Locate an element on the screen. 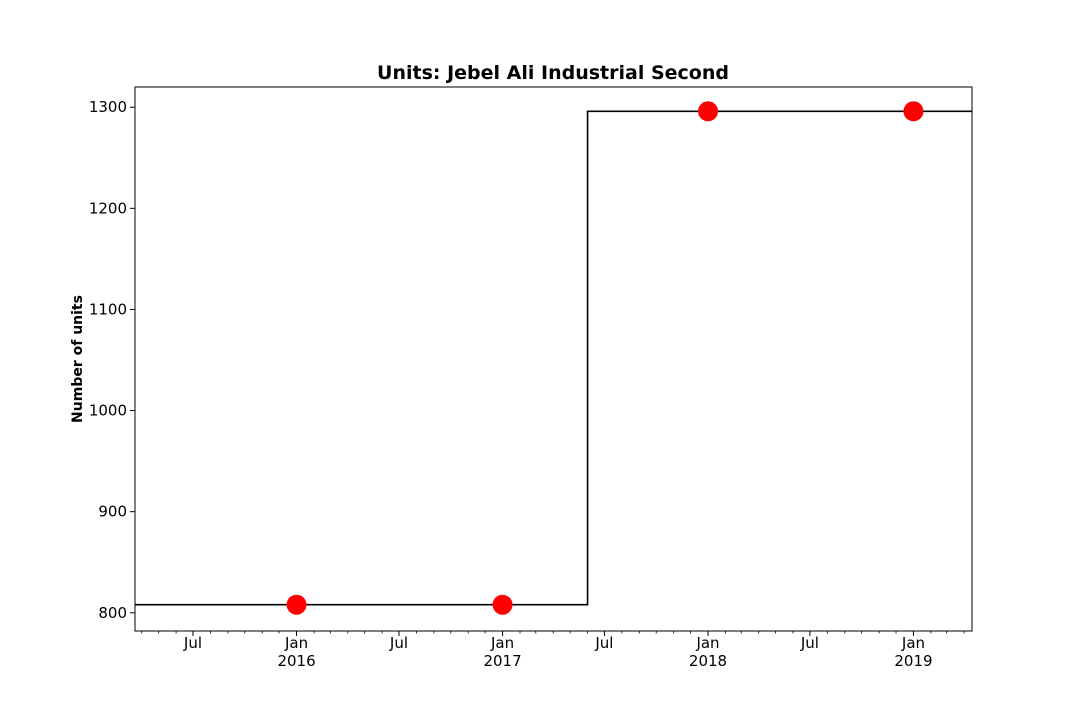 The image size is (1080, 720). y-axis-label: Number of units is located at coordinates (78, 359).